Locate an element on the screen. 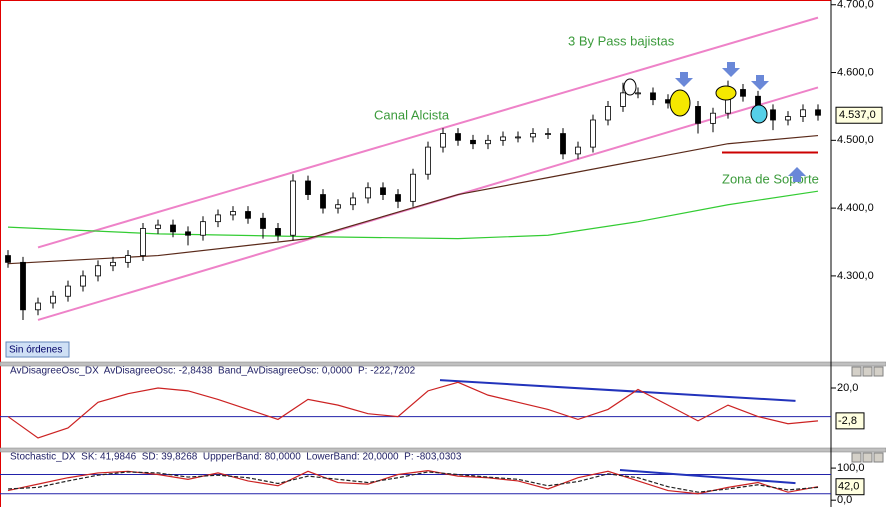 The width and height of the screenshot is (886, 507). arrow-up is located at coordinates (797, 174).